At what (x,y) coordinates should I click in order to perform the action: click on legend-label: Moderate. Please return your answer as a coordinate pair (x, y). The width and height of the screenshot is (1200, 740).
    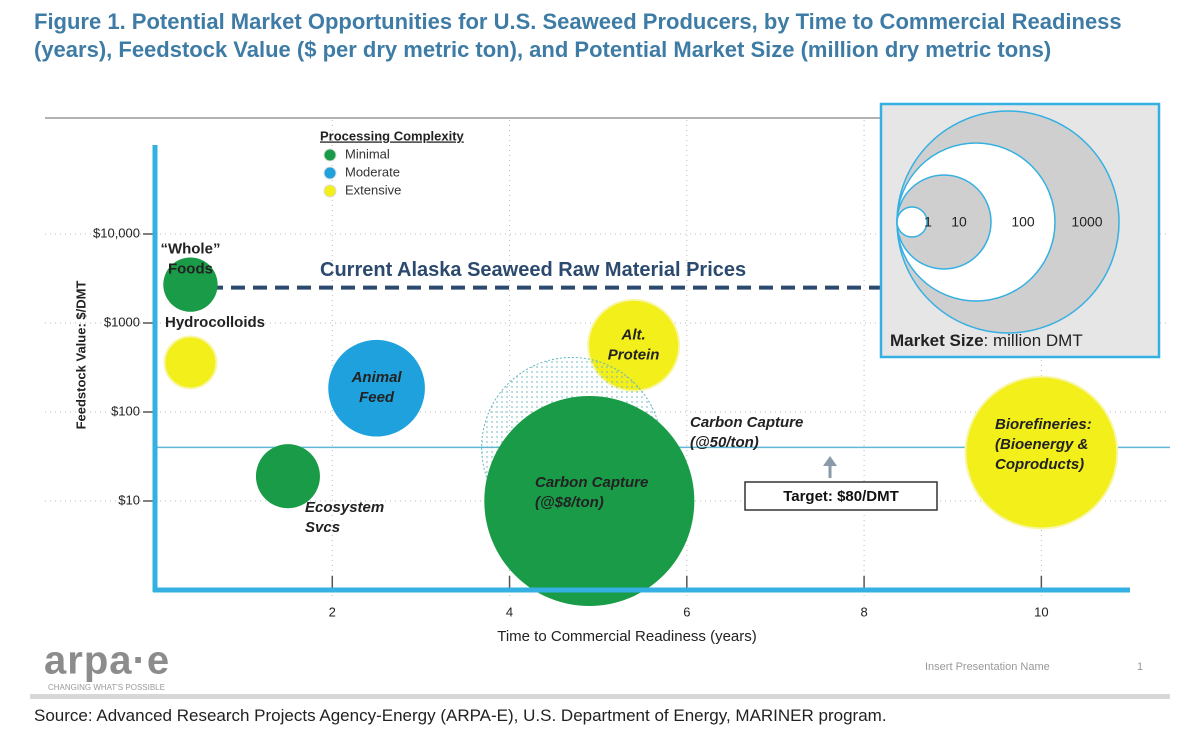
    Looking at the image, I should click on (372, 171).